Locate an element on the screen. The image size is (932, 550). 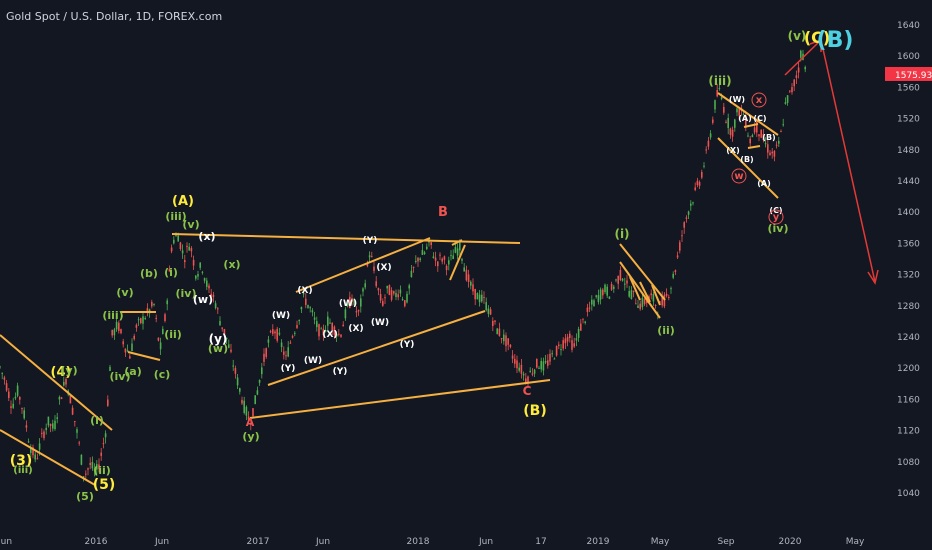
y-tick-label: 1040 is located at coordinates (908, 494).